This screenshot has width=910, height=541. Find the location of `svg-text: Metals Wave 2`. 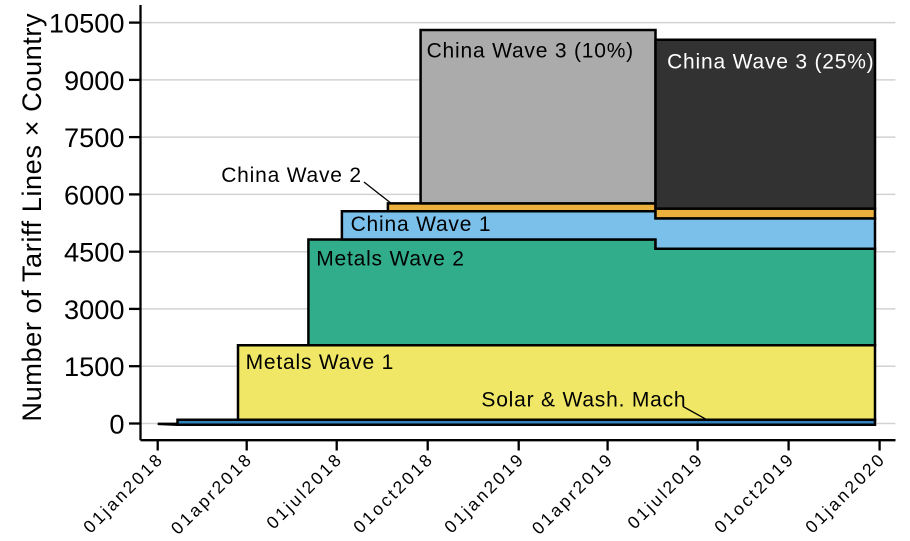

svg-text: Metals Wave 2 is located at coordinates (390, 258).